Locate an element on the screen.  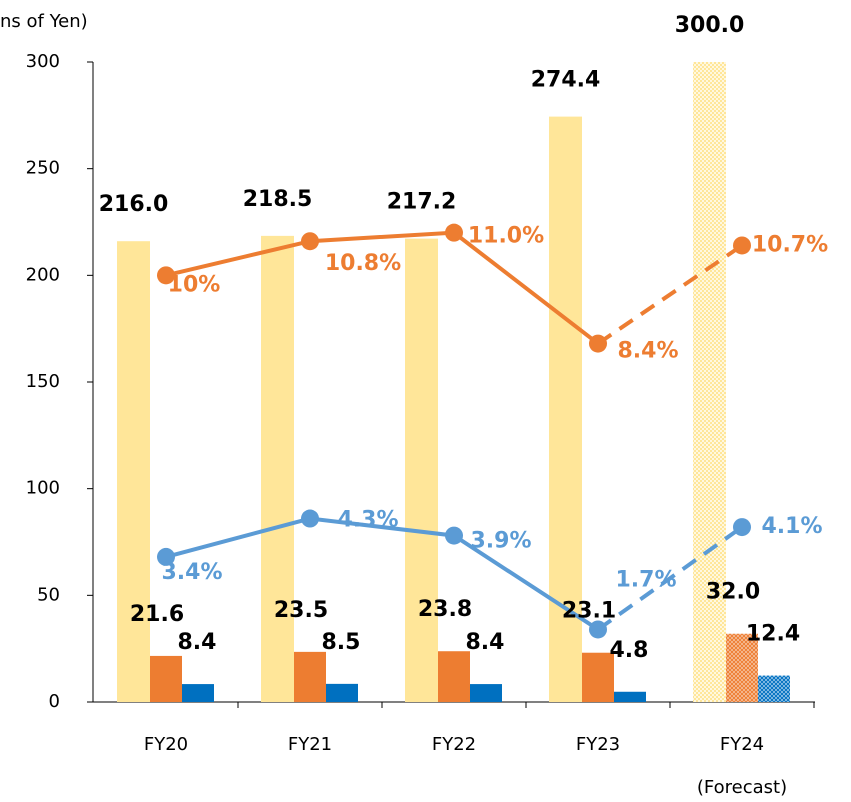
data-label: 300.0 is located at coordinates (710, 25).